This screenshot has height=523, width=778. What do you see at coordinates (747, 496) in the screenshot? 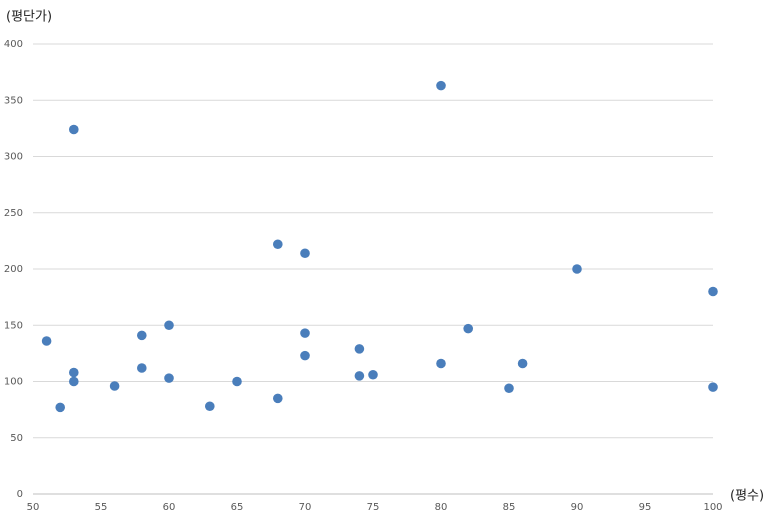
I see `x-axis-title: (평수)` at bounding box center [747, 496].